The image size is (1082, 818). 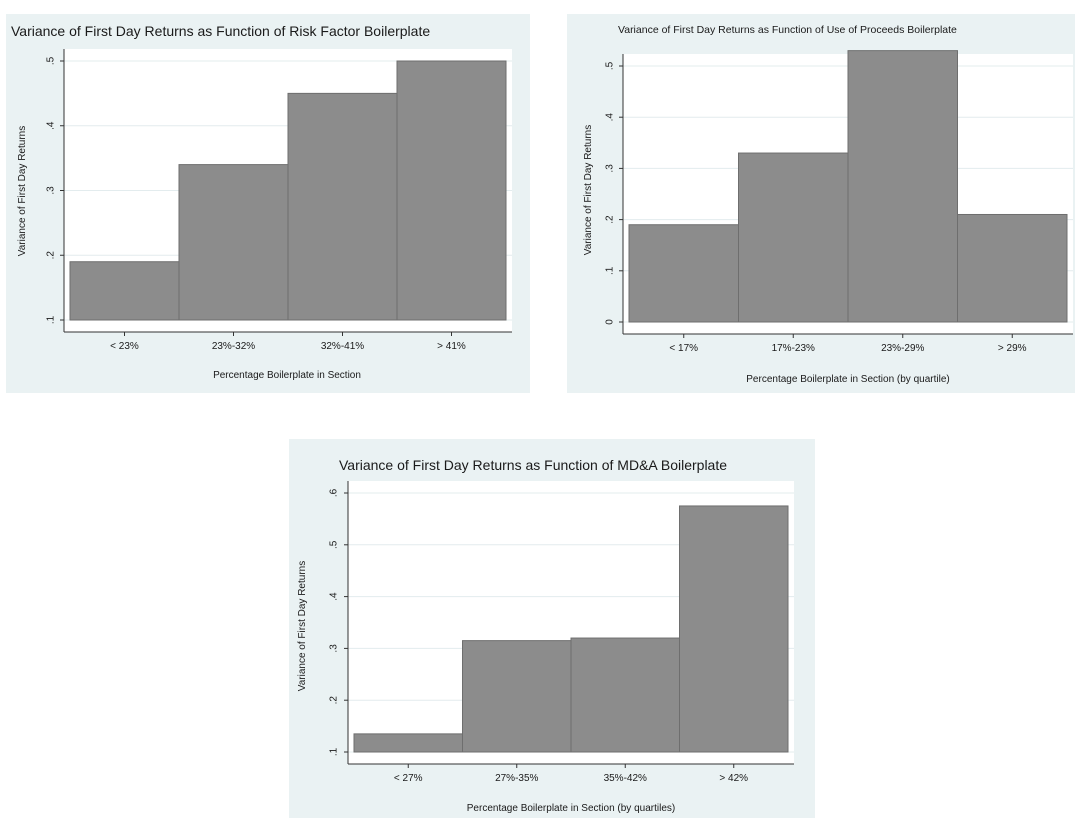 I want to click on x-tick-label: 27%-35%, so click(x=516, y=778).